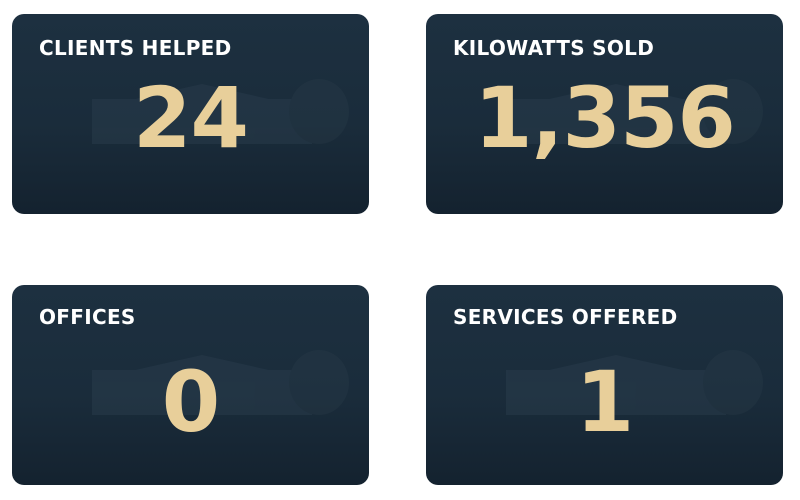 The width and height of the screenshot is (800, 500). Describe the element at coordinates (554, 48) in the screenshot. I see `stat-label: KILOWATTS SOLD` at that location.